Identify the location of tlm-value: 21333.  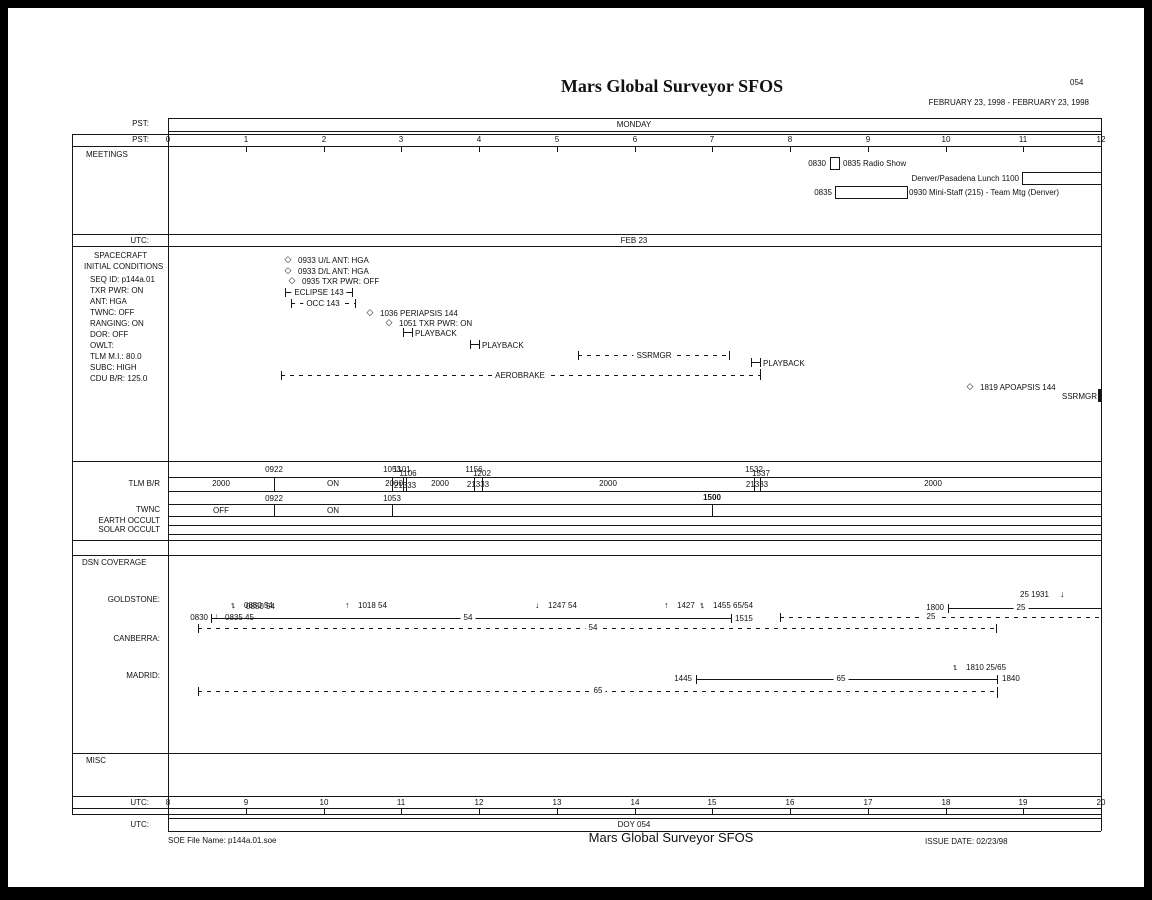
(757, 484).